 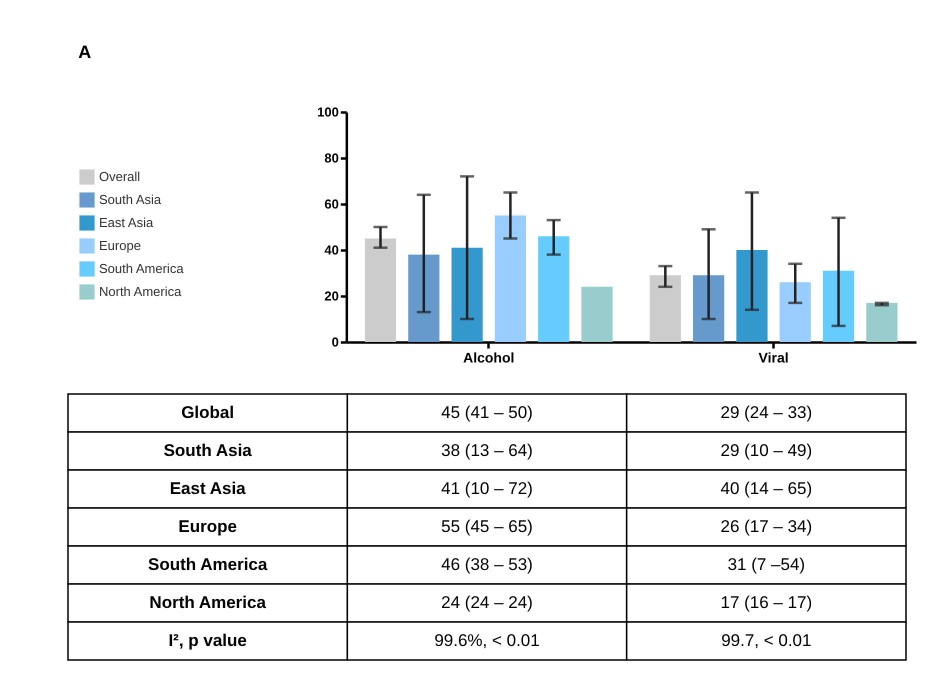 I want to click on text: East Asia, so click(x=208, y=488).